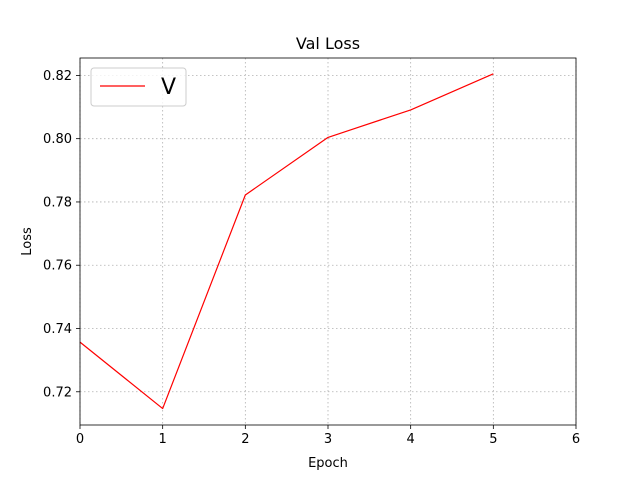 This screenshot has width=640, height=480. I want to click on x-tick-label: 5, so click(493, 439).